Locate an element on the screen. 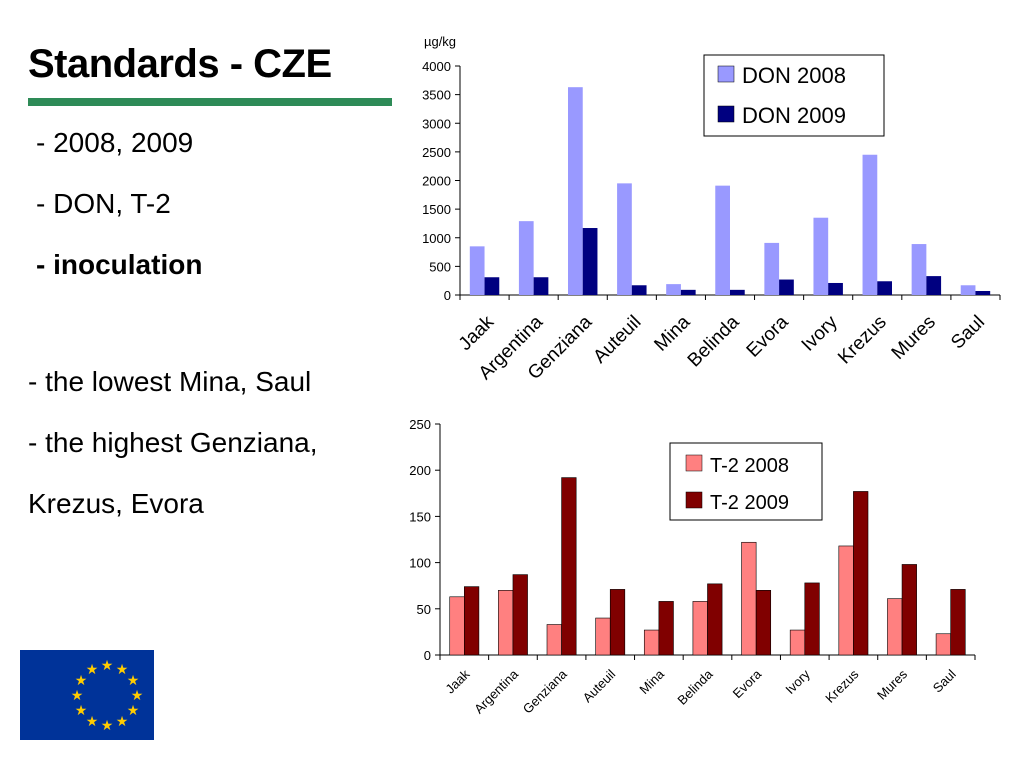  note-lowest: - the lowest Mina, Saul is located at coordinates (170, 381).